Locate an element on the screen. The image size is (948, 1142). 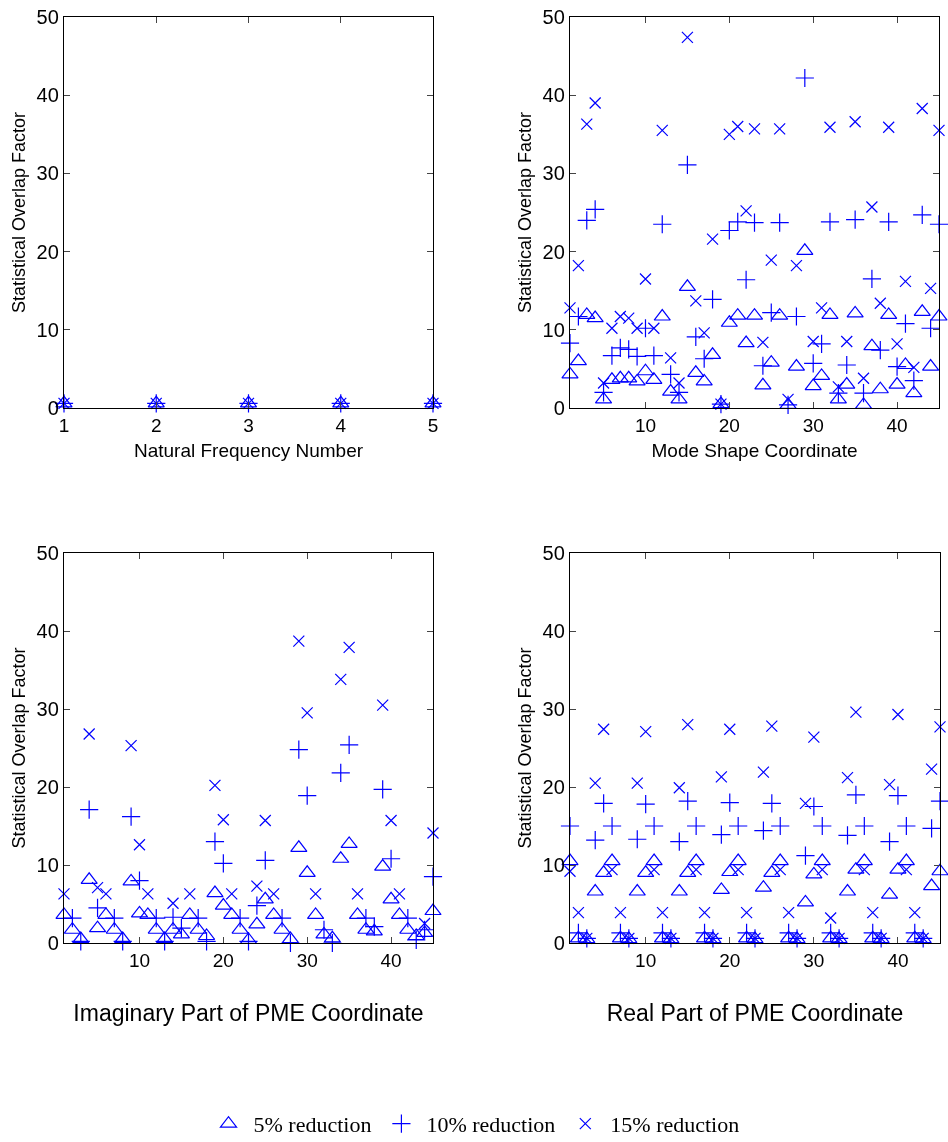
x-tick-label: 20 is located at coordinates (223, 960).